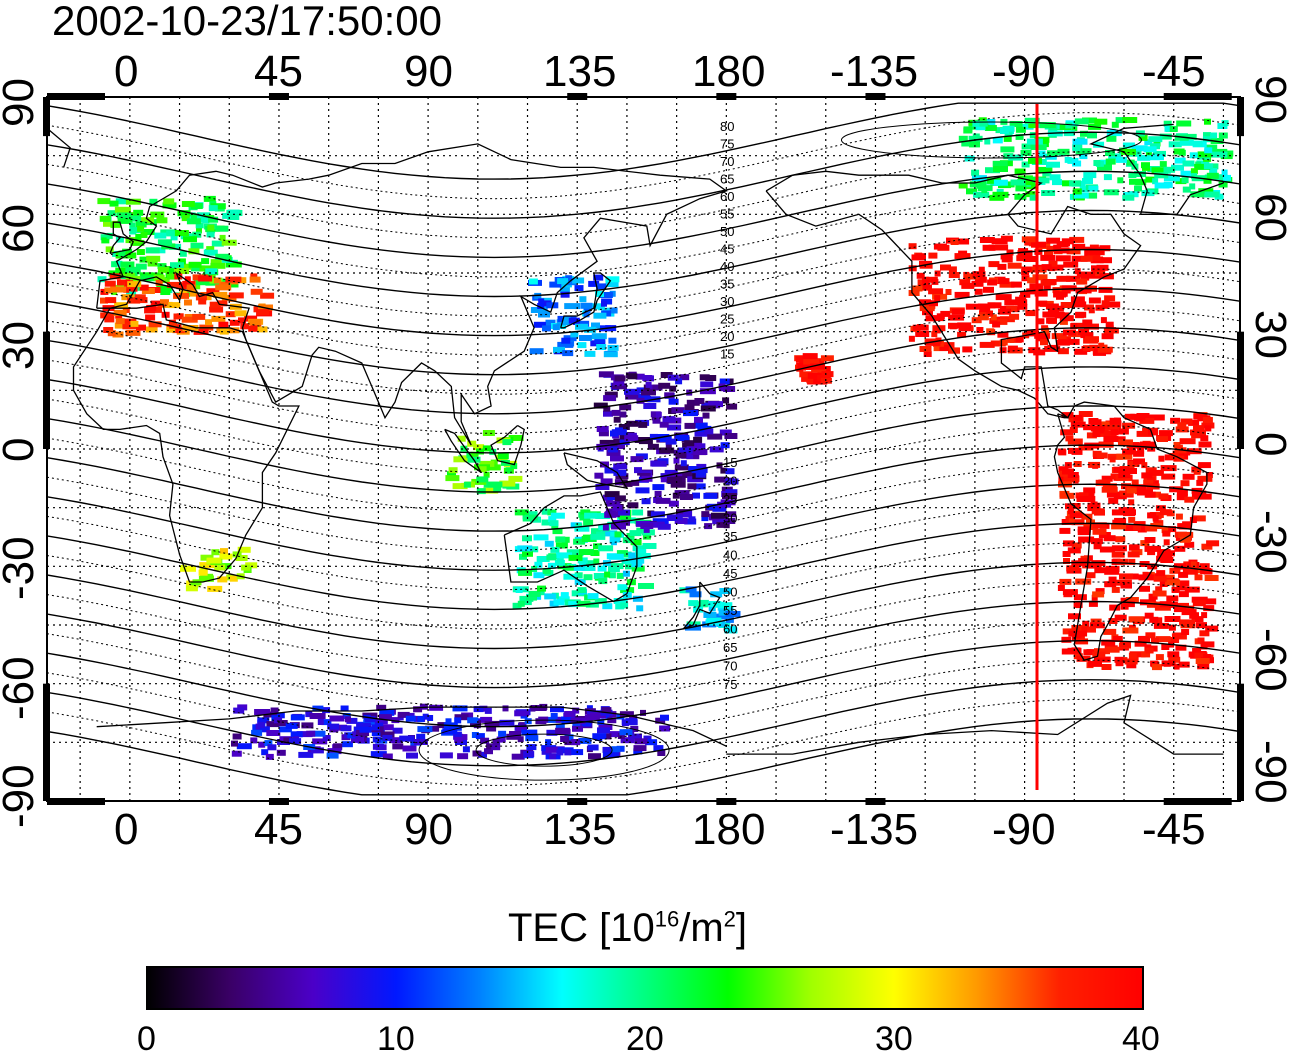 This screenshot has height=1062, width=1292. Describe the element at coordinates (21, 796) in the screenshot. I see `left-lat-tick-neg90: -90` at that location.